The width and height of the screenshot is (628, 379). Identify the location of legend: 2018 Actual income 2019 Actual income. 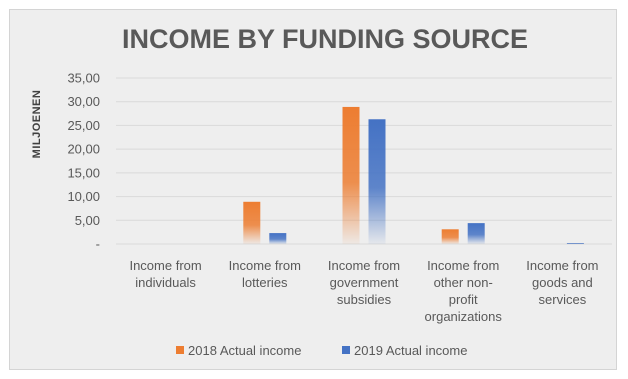
(321, 350).